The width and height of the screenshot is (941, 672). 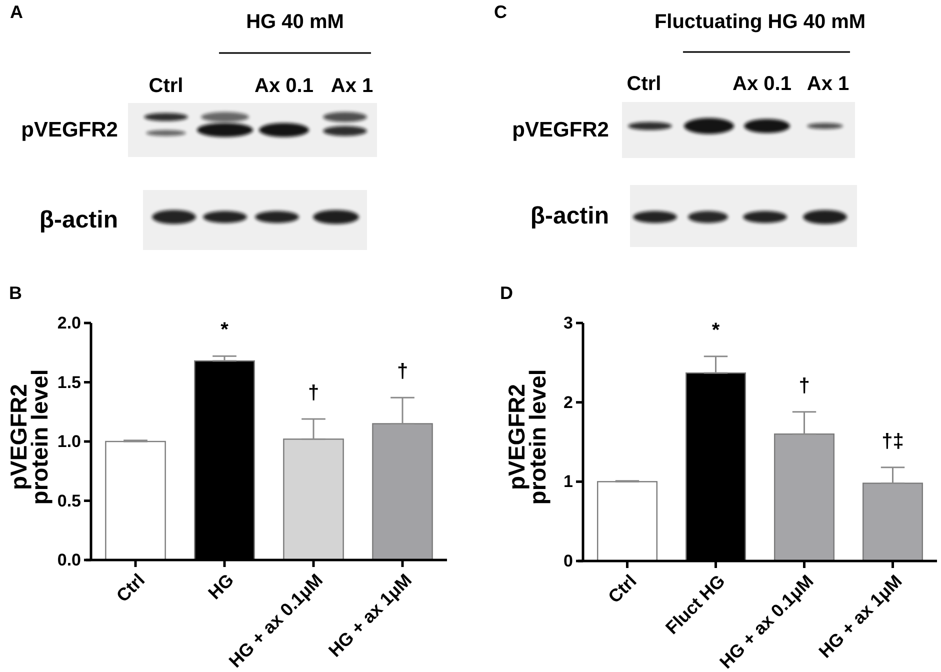 What do you see at coordinates (506, 293) in the screenshot?
I see `chart-title: D` at bounding box center [506, 293].